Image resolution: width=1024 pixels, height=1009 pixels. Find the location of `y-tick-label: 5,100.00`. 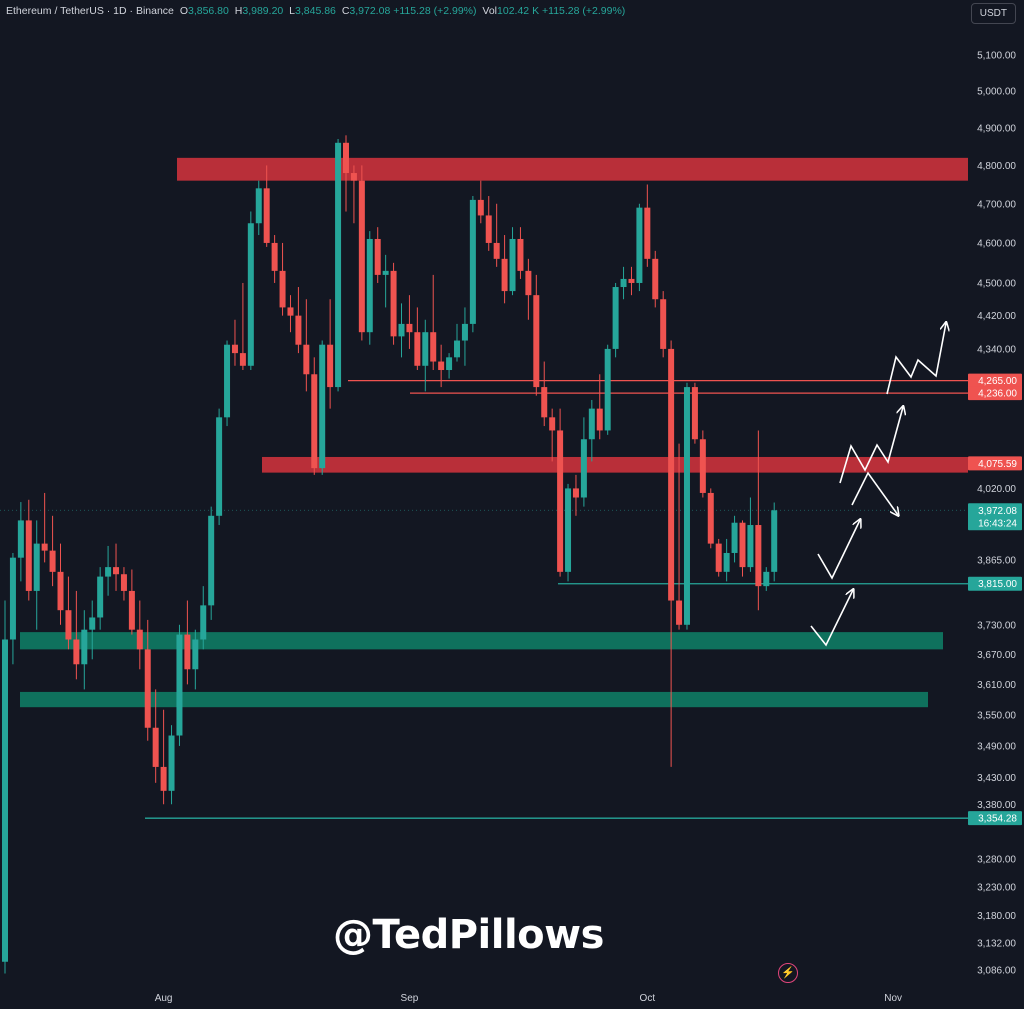

y-tick-label: 5,100.00 is located at coordinates (996, 56).